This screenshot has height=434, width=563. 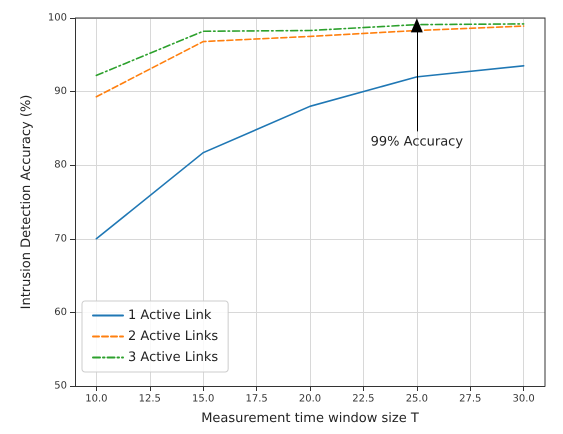 I want to click on y-tick-label: 60, so click(x=60, y=312).